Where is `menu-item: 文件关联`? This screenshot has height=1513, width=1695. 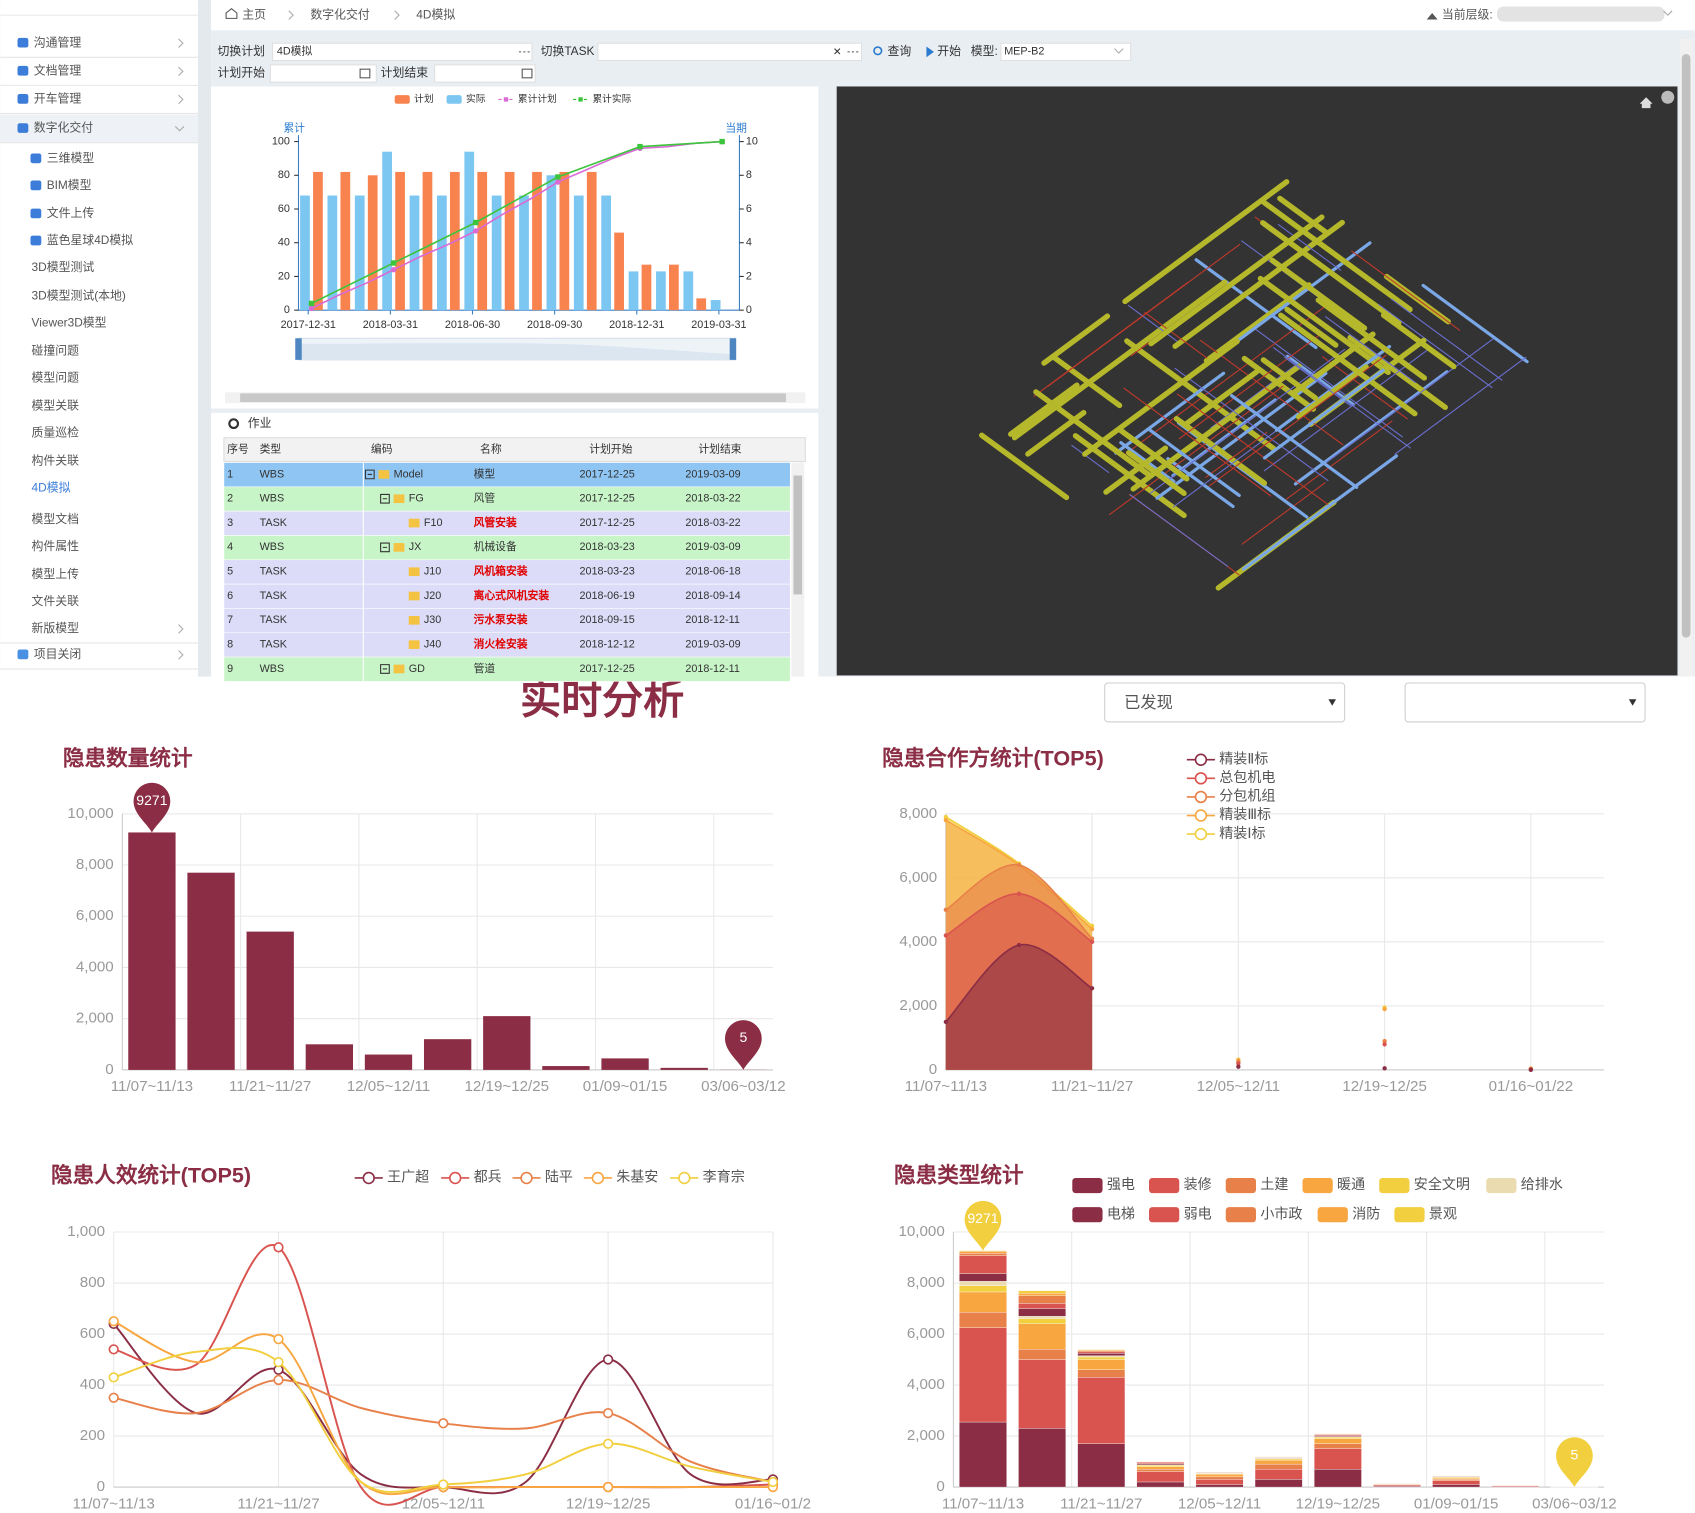
menu-item: 文件关联 is located at coordinates (56, 601).